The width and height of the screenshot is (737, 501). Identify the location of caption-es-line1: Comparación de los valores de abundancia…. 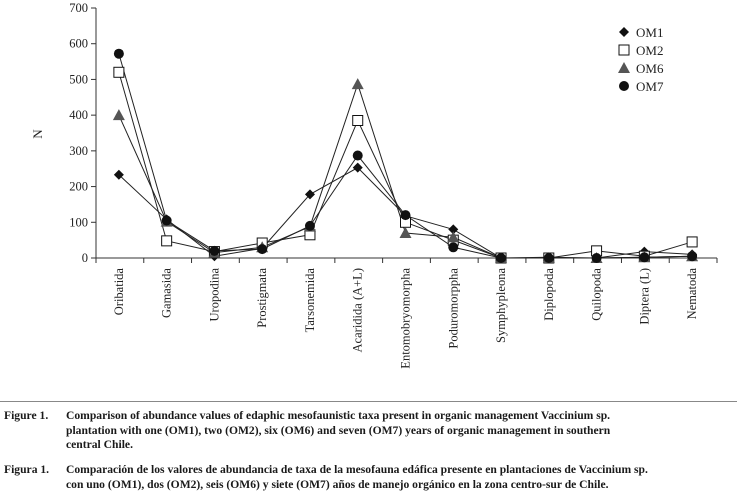
(357, 469).